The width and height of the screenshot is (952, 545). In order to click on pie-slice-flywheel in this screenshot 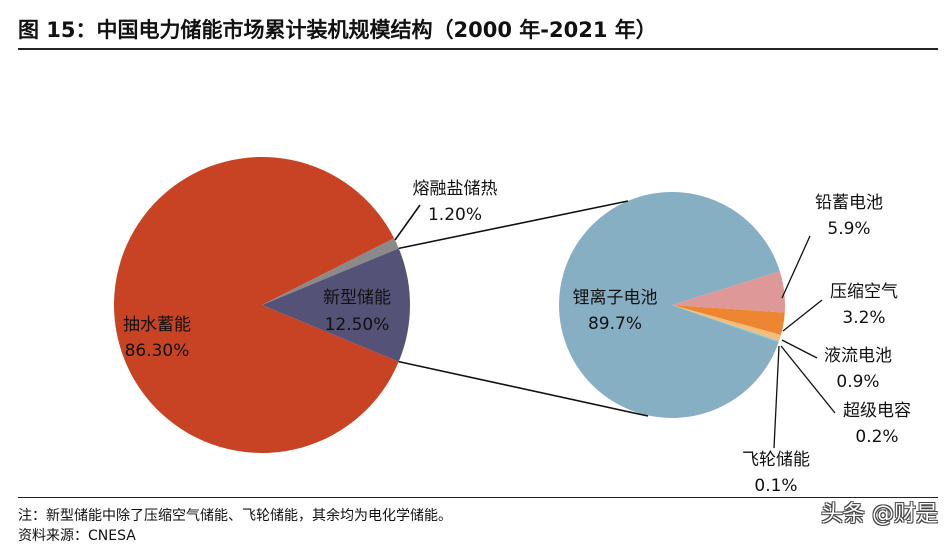, I will do `click(725, 324)`.